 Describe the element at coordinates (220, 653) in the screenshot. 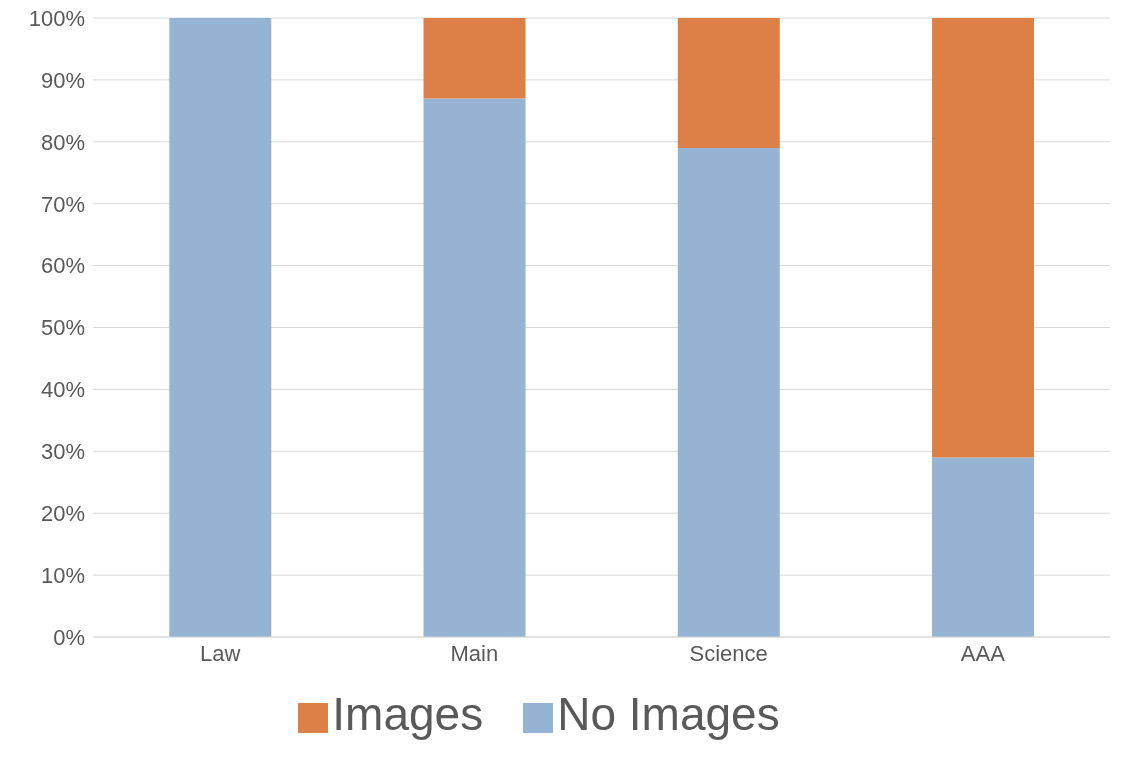

I see `x-tick-label: Law` at that location.